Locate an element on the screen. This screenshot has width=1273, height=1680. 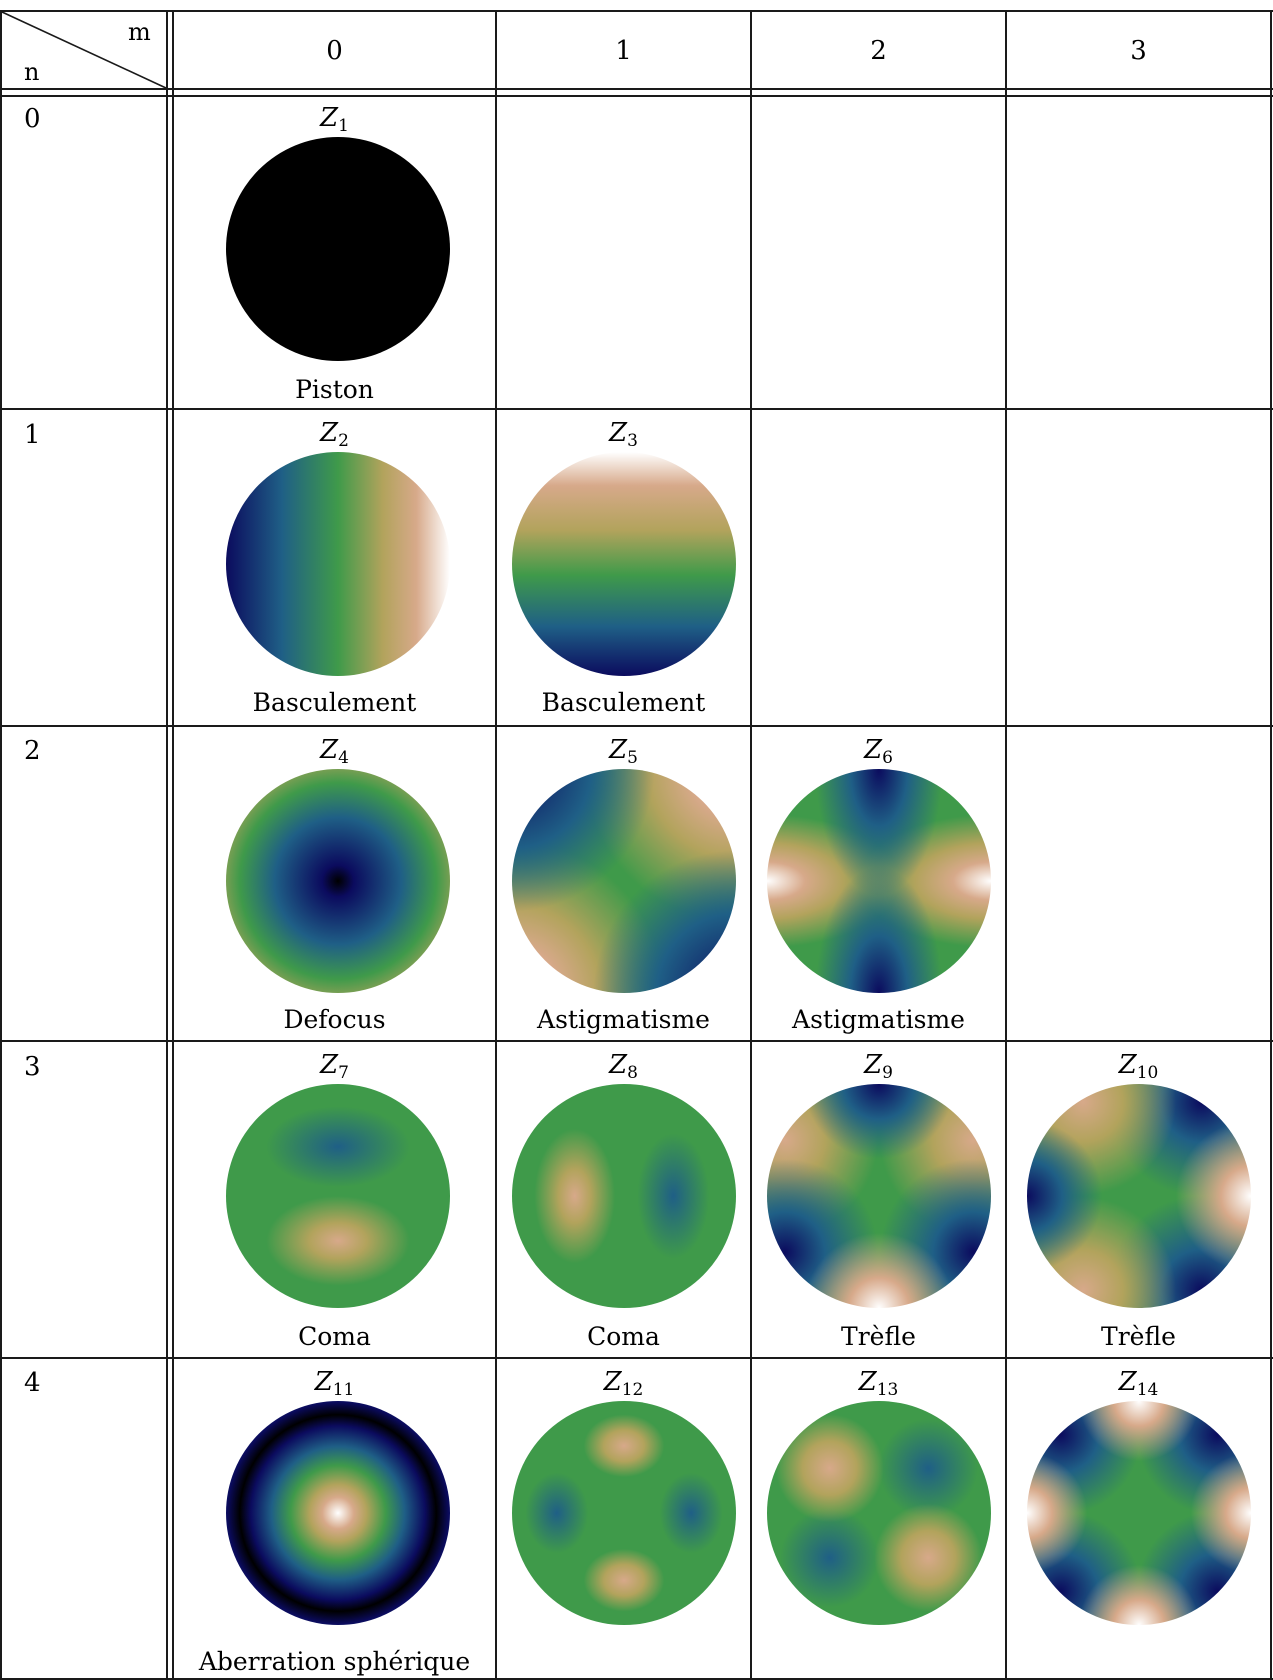
zernike-cell-1: Z1 Piston is located at coordinates (334, 252).